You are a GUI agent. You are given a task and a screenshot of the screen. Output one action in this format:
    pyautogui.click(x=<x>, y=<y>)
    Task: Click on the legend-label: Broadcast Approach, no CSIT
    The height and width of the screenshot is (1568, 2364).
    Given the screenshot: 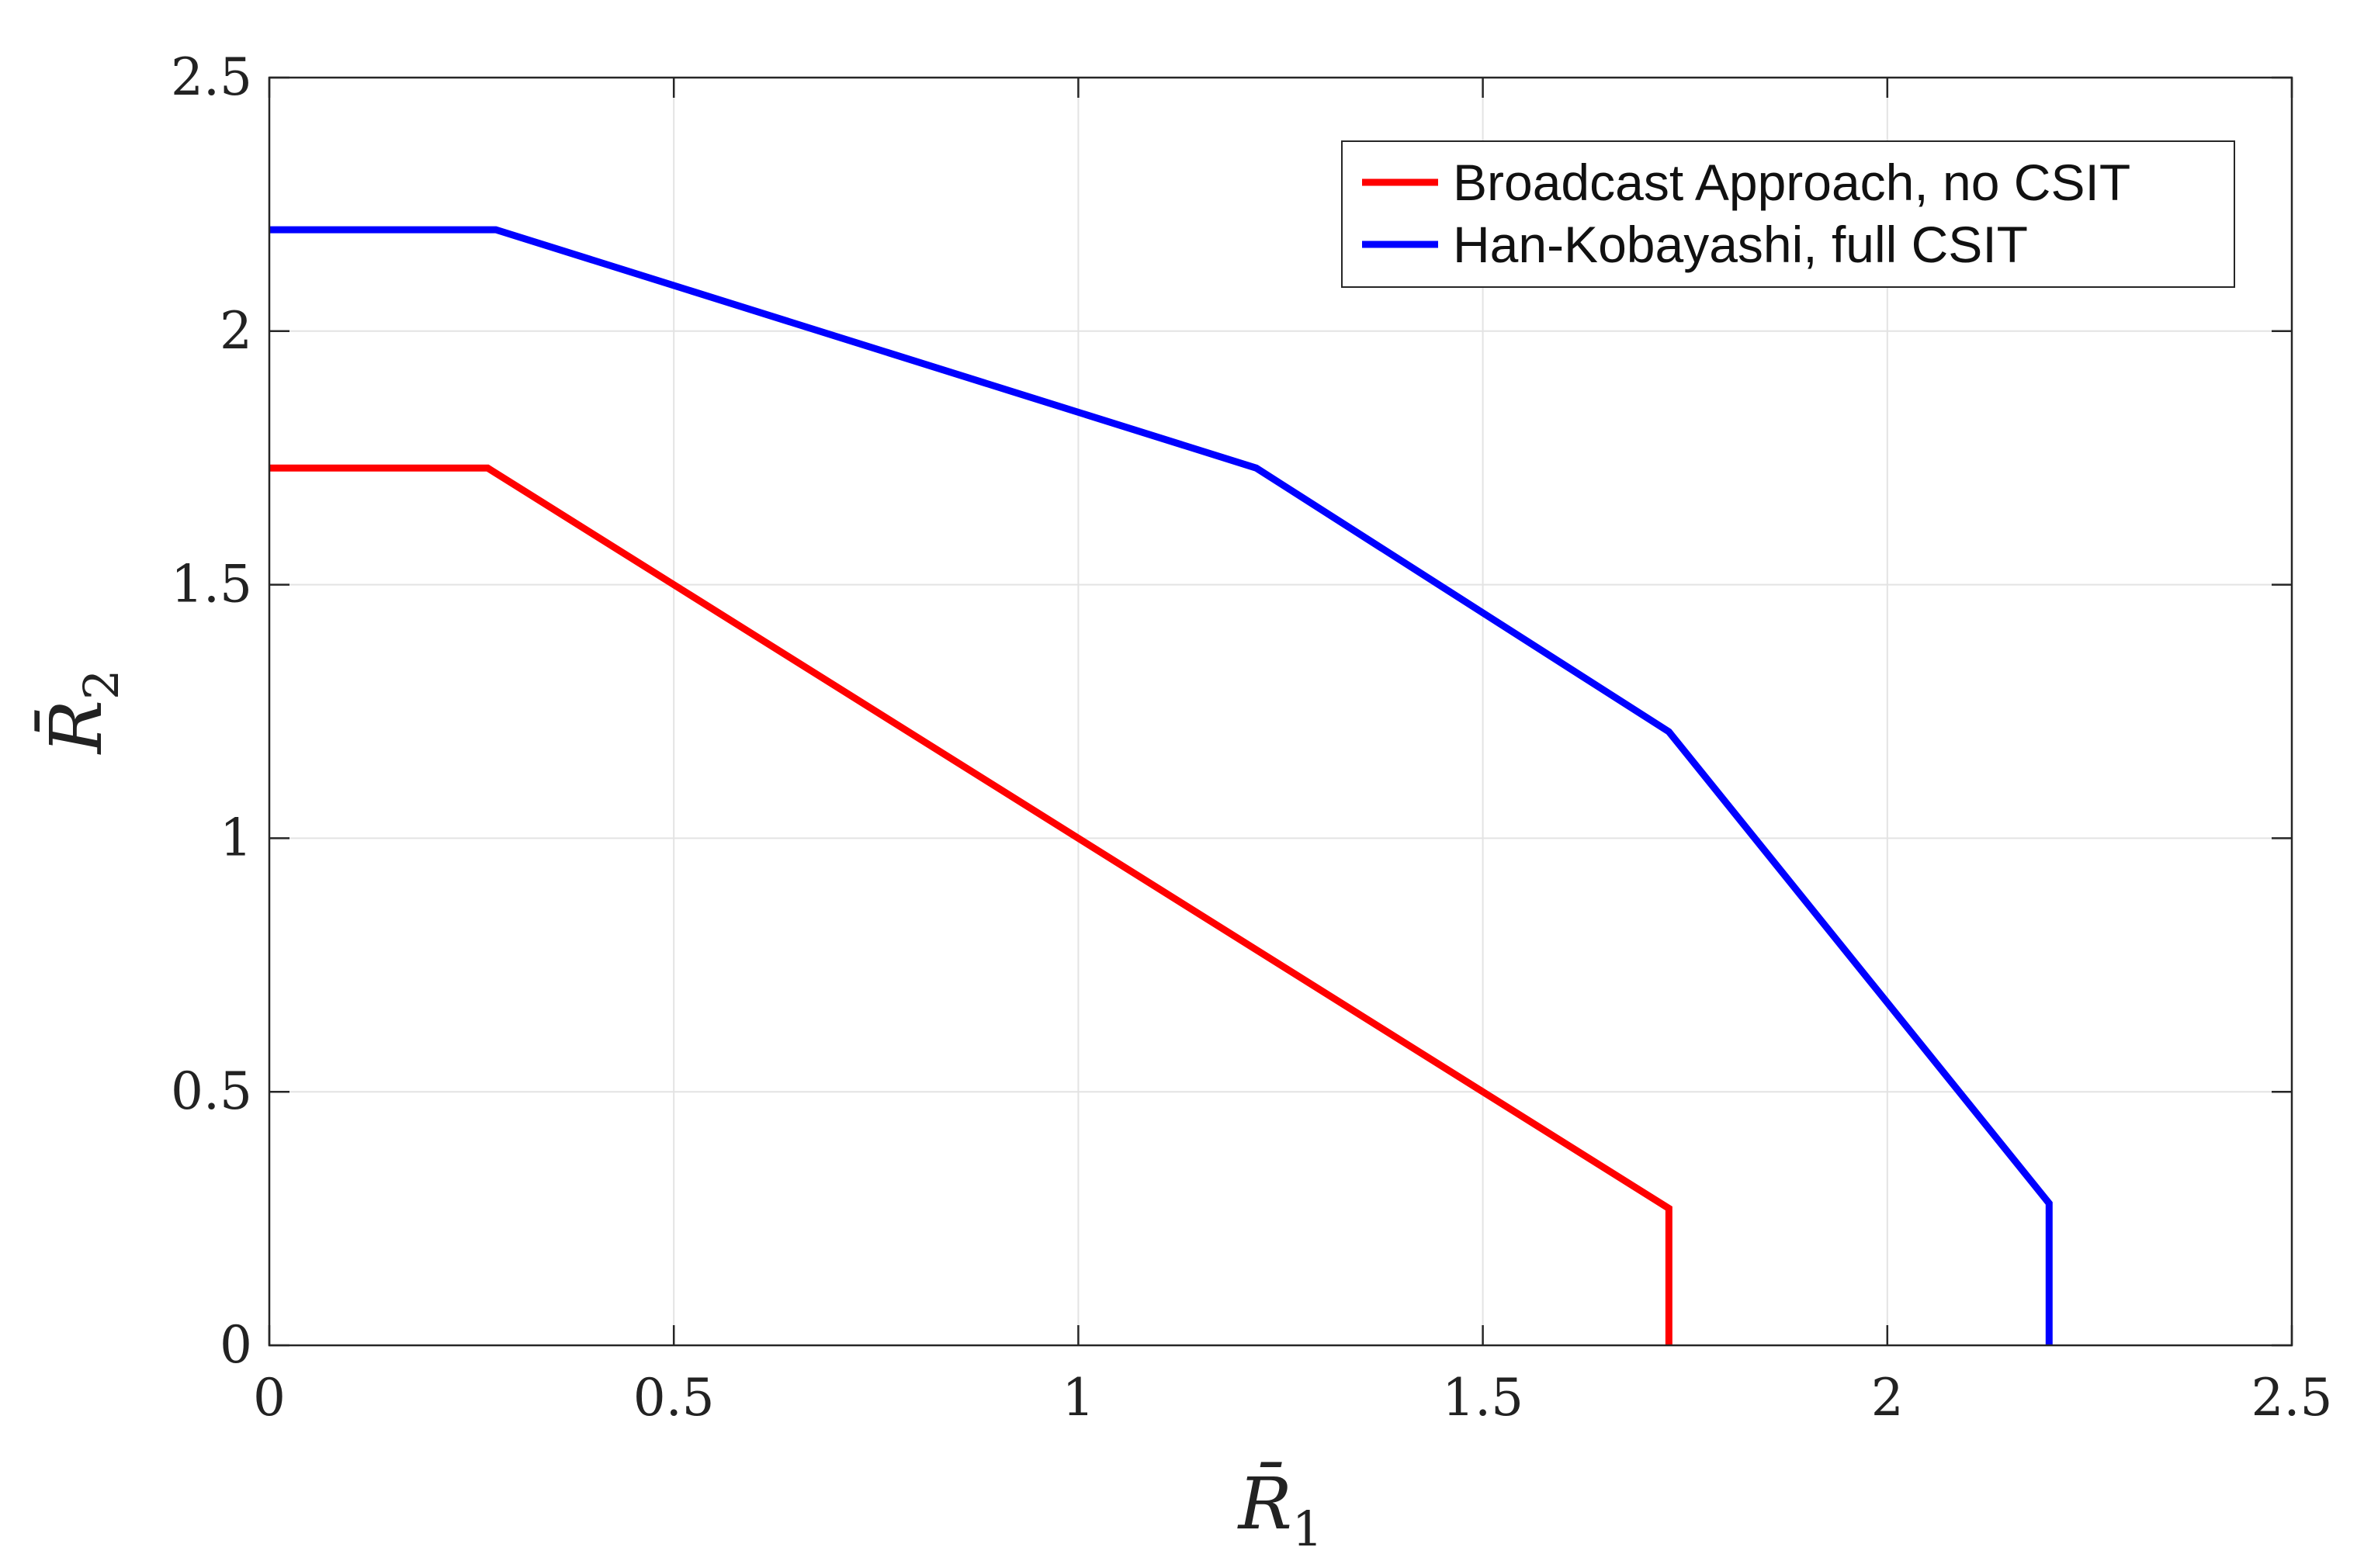 What is the action you would take?
    pyautogui.click(x=1791, y=183)
    